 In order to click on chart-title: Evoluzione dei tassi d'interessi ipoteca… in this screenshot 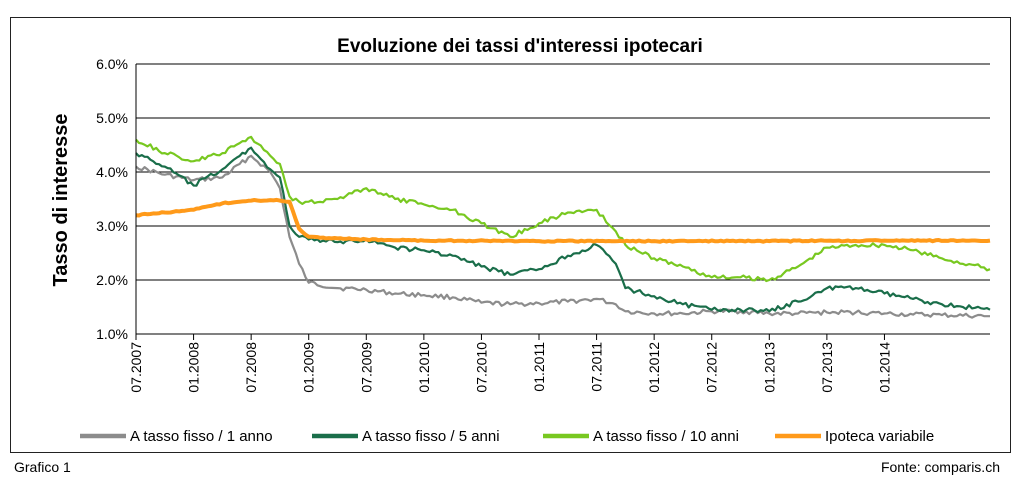, I will do `click(520, 46)`.